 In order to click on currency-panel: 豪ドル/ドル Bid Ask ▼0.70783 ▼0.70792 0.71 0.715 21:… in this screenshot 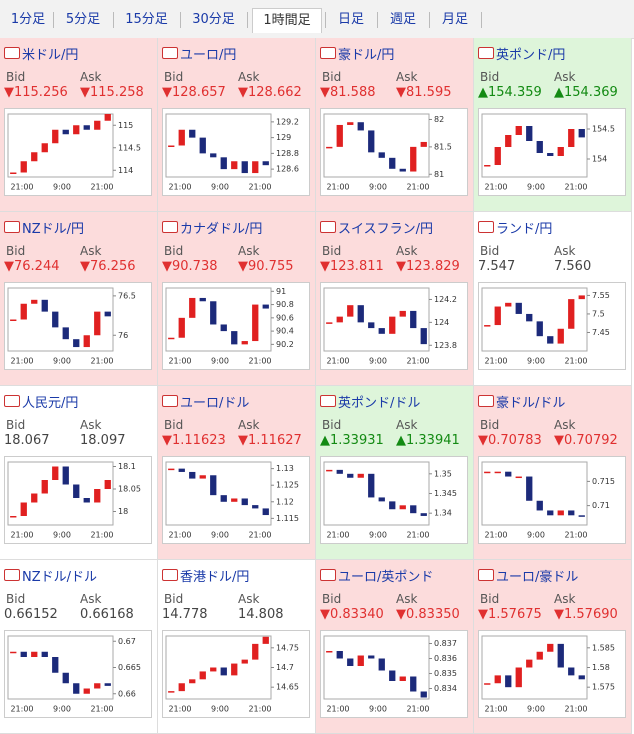, I will do `click(553, 473)`.